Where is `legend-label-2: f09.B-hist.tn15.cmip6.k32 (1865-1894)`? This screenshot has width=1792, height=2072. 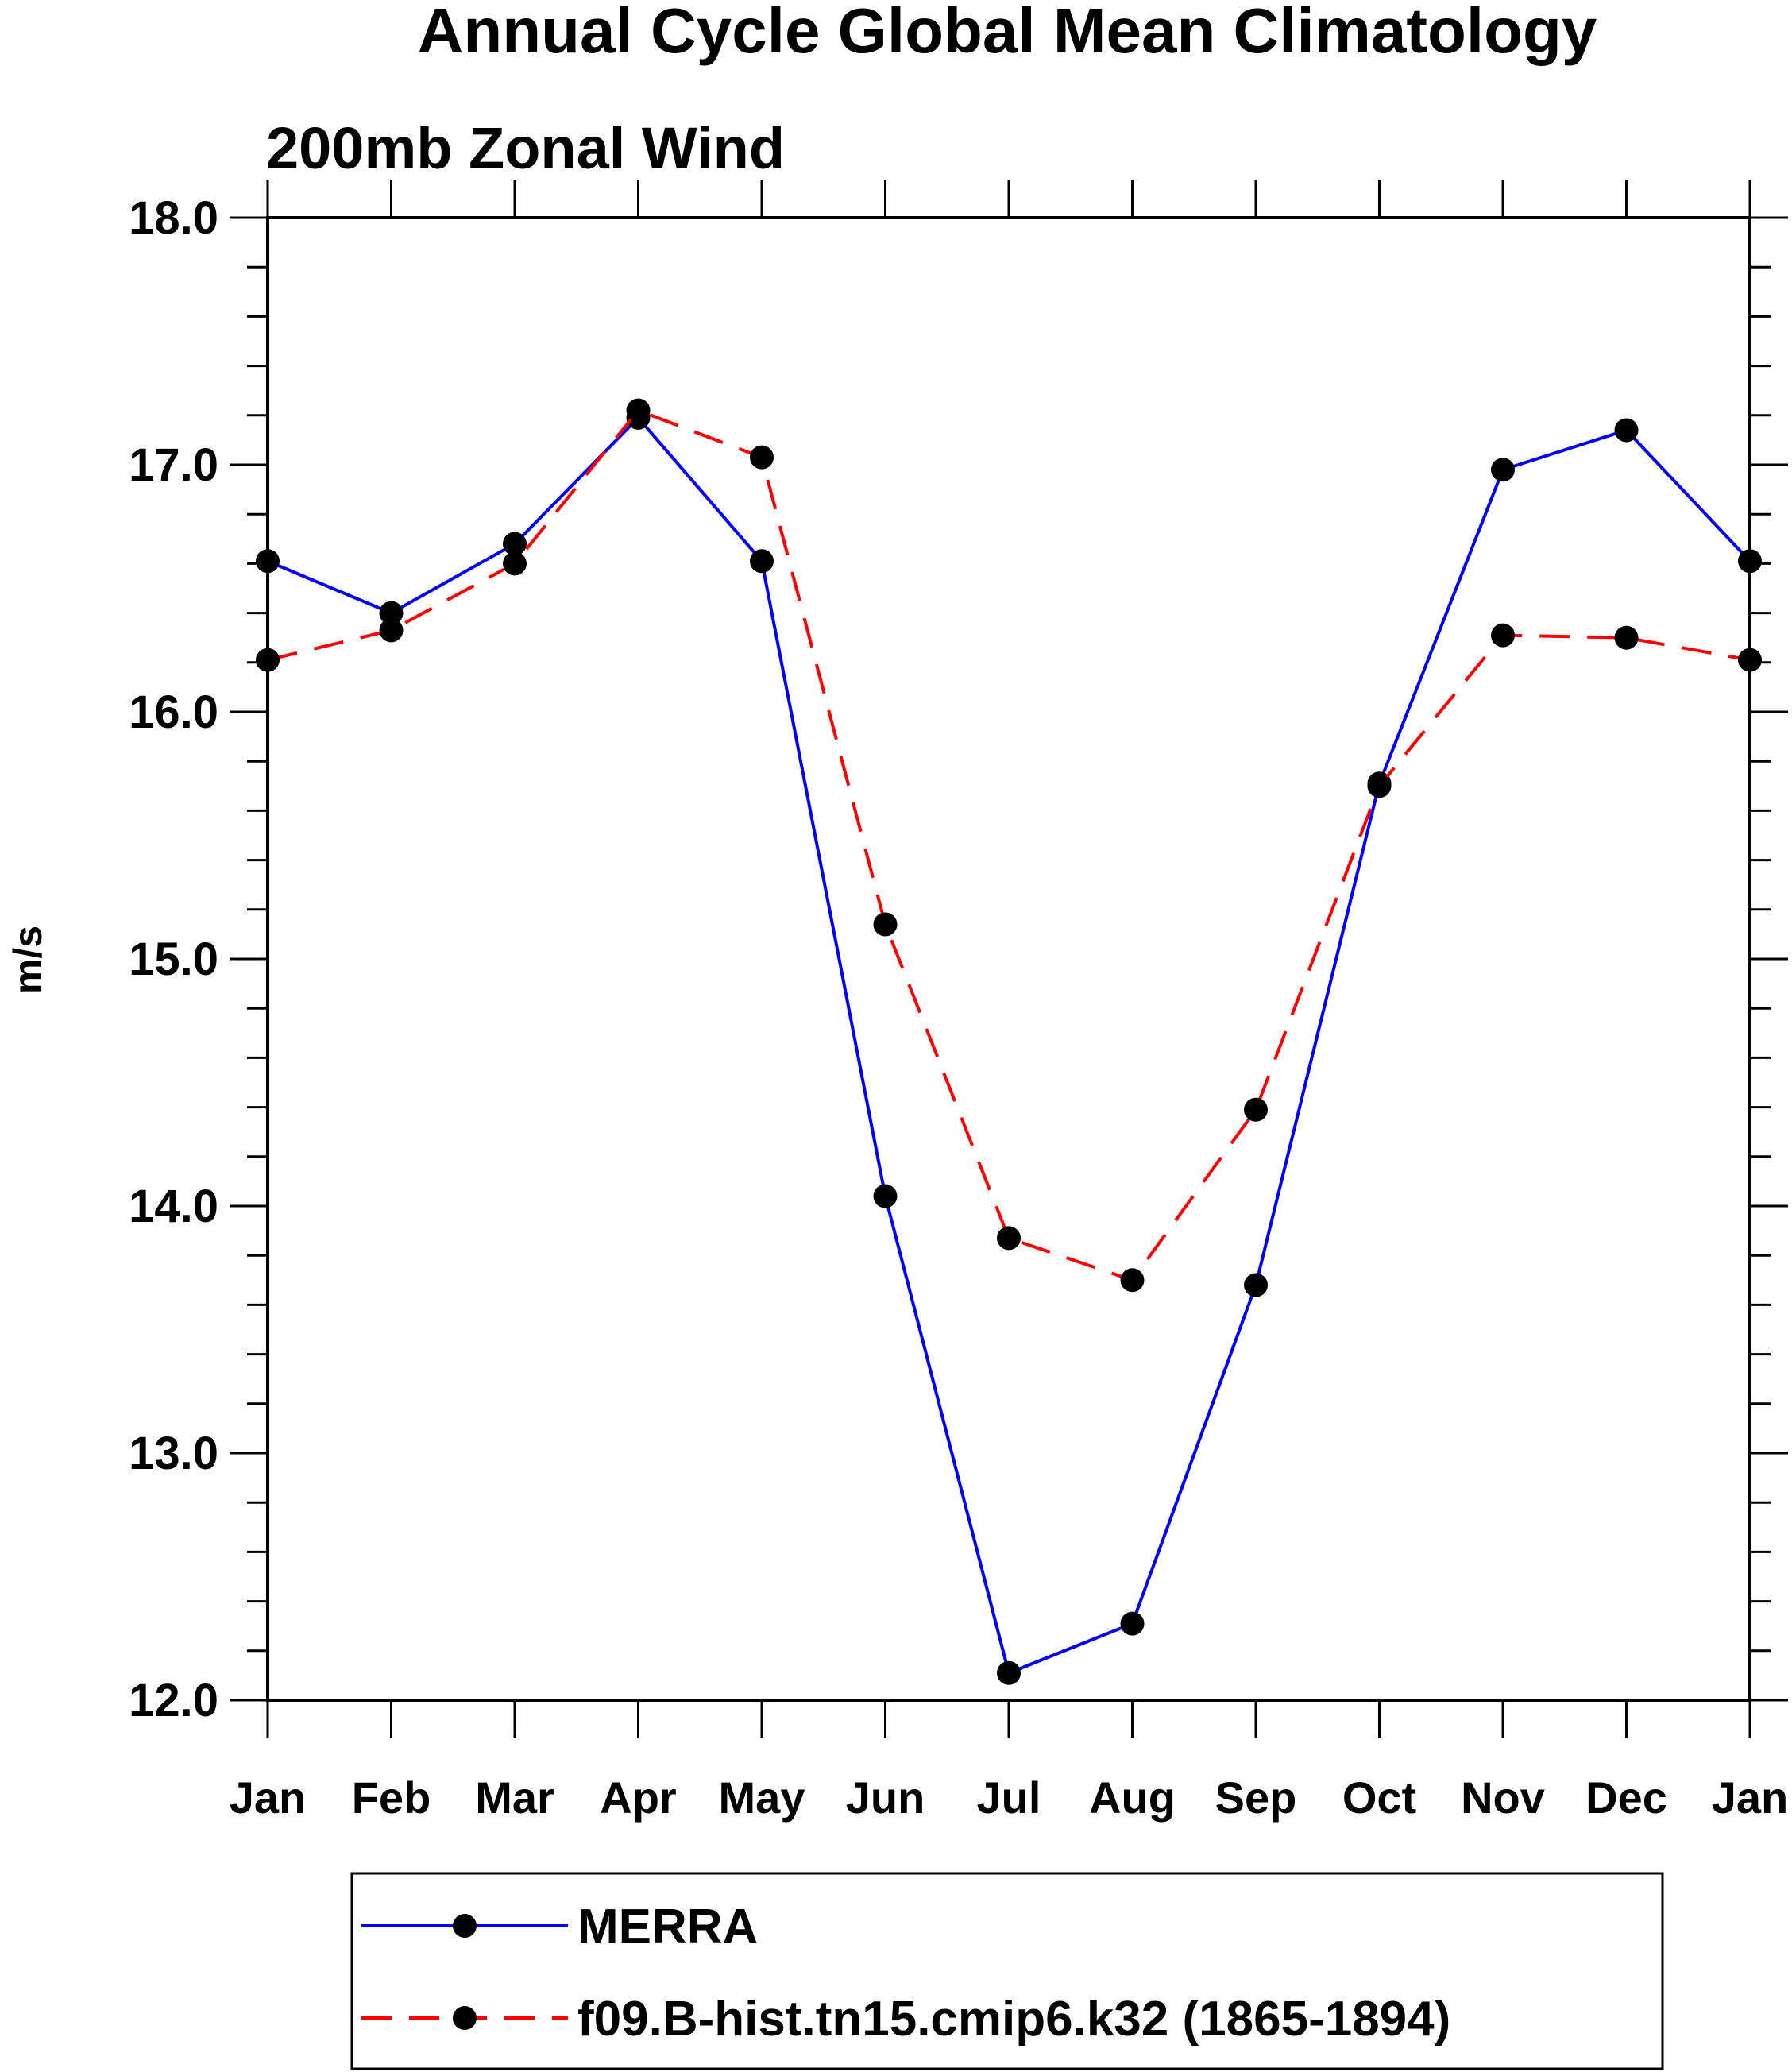 legend-label-2: f09.B-hist.tn15.cmip6.k32 (1865-1894) is located at coordinates (1013, 2019).